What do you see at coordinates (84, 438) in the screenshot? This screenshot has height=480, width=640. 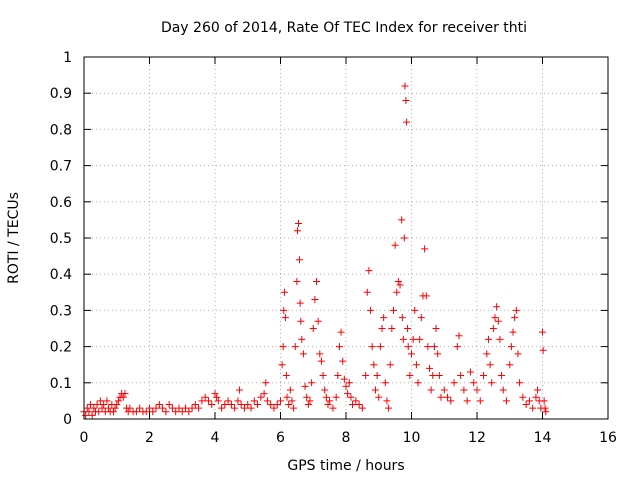 I see `x-tick-label: 0` at bounding box center [84, 438].